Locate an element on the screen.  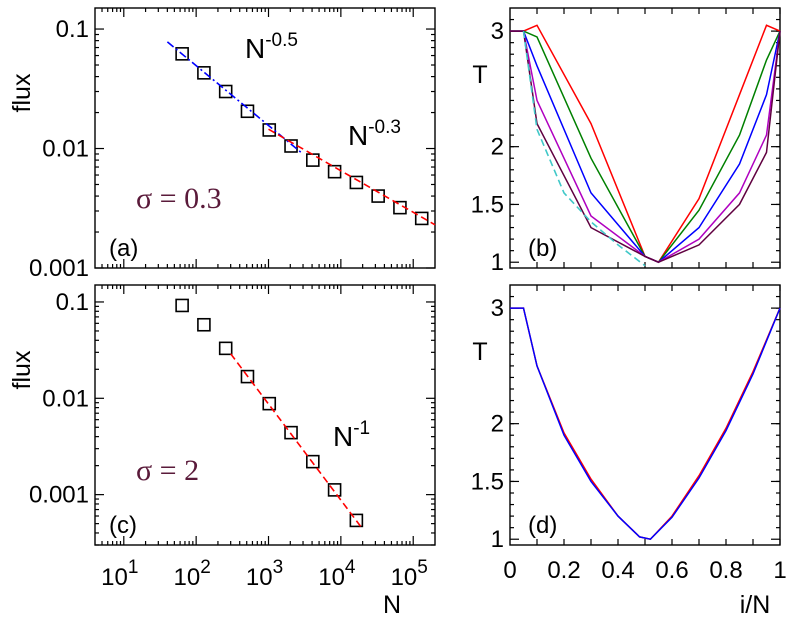
panel-a-tag: (a) is located at coordinates (123, 248).